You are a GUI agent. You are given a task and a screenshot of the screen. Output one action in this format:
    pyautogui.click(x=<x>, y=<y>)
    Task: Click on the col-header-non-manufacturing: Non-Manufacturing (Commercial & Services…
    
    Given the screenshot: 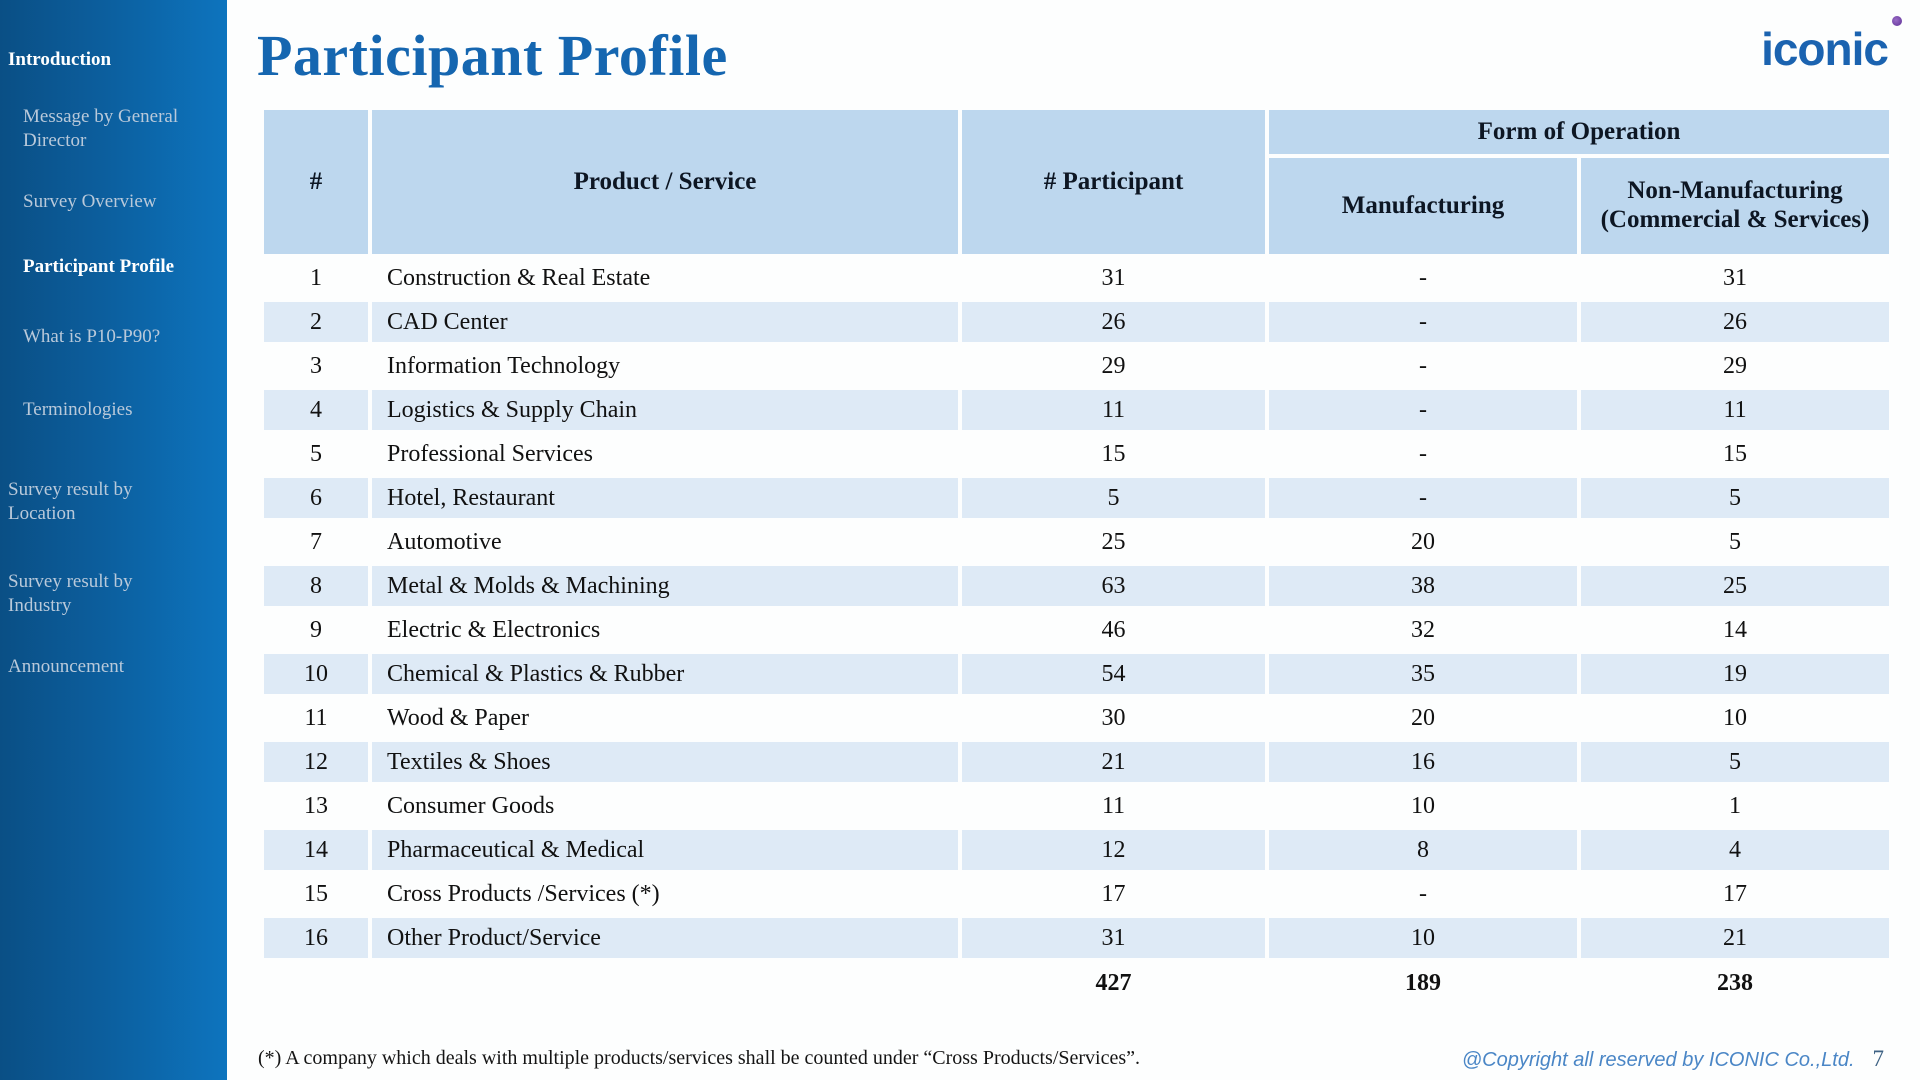 What is the action you would take?
    pyautogui.click(x=1735, y=206)
    